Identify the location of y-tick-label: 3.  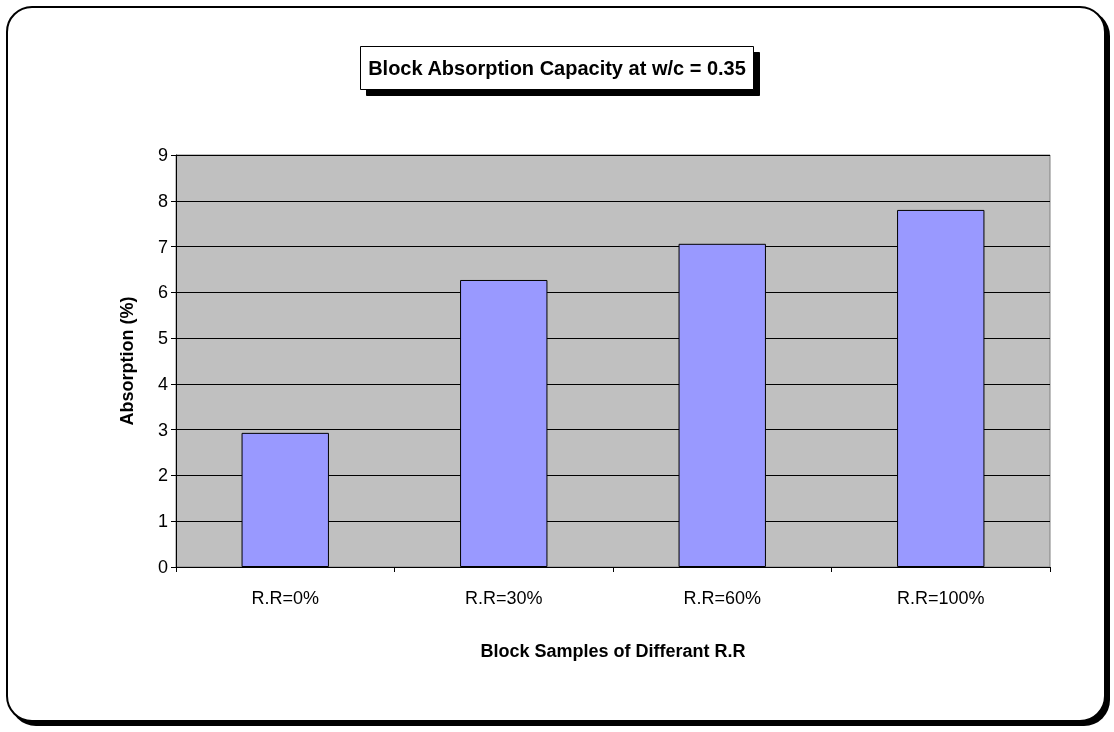
(162, 429).